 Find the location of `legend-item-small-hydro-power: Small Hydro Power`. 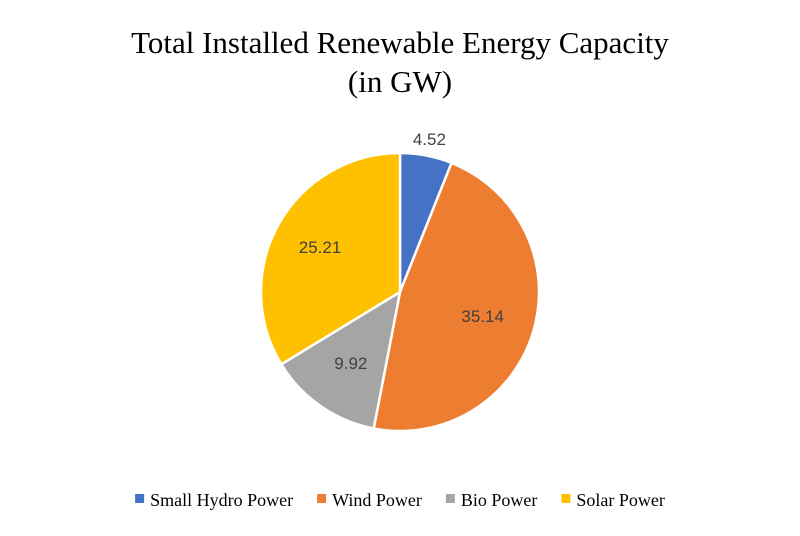

legend-item-small-hydro-power: Small Hydro Power is located at coordinates (214, 500).